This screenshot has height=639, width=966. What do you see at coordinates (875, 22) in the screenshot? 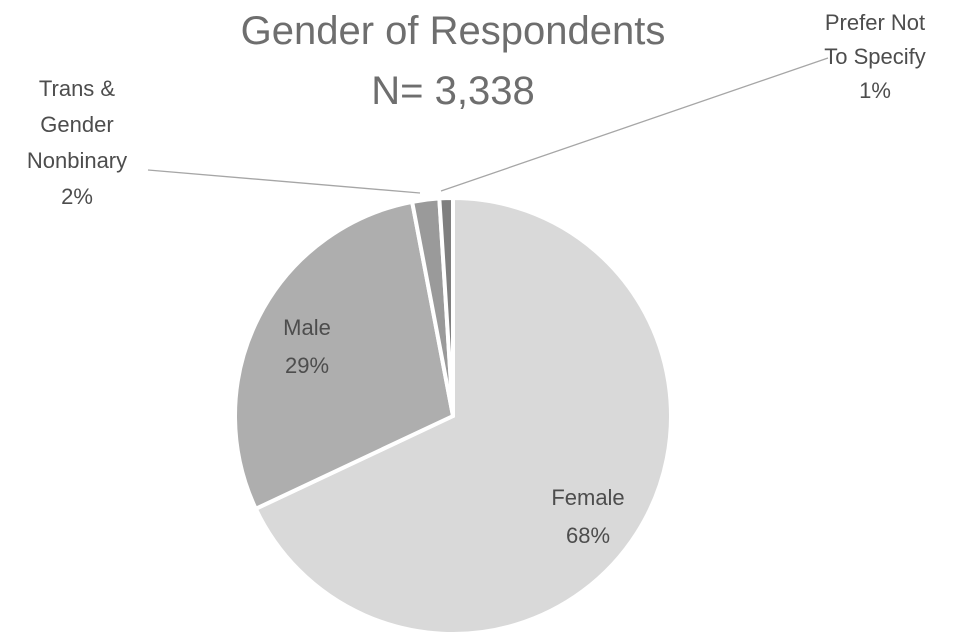
I see `data-label-line: Prefer Not` at bounding box center [875, 22].